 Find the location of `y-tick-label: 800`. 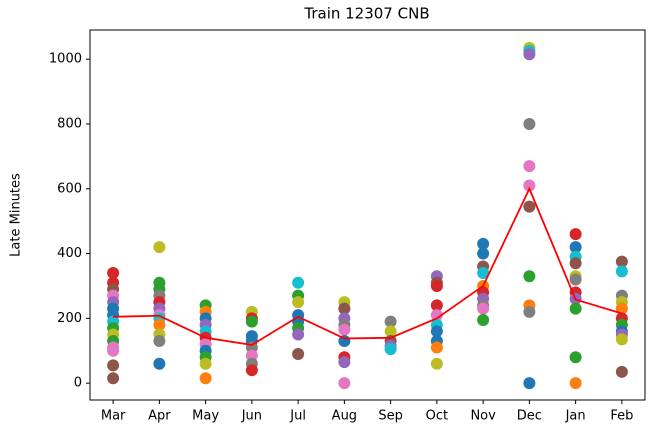

y-tick-label: 800 is located at coordinates (69, 123).